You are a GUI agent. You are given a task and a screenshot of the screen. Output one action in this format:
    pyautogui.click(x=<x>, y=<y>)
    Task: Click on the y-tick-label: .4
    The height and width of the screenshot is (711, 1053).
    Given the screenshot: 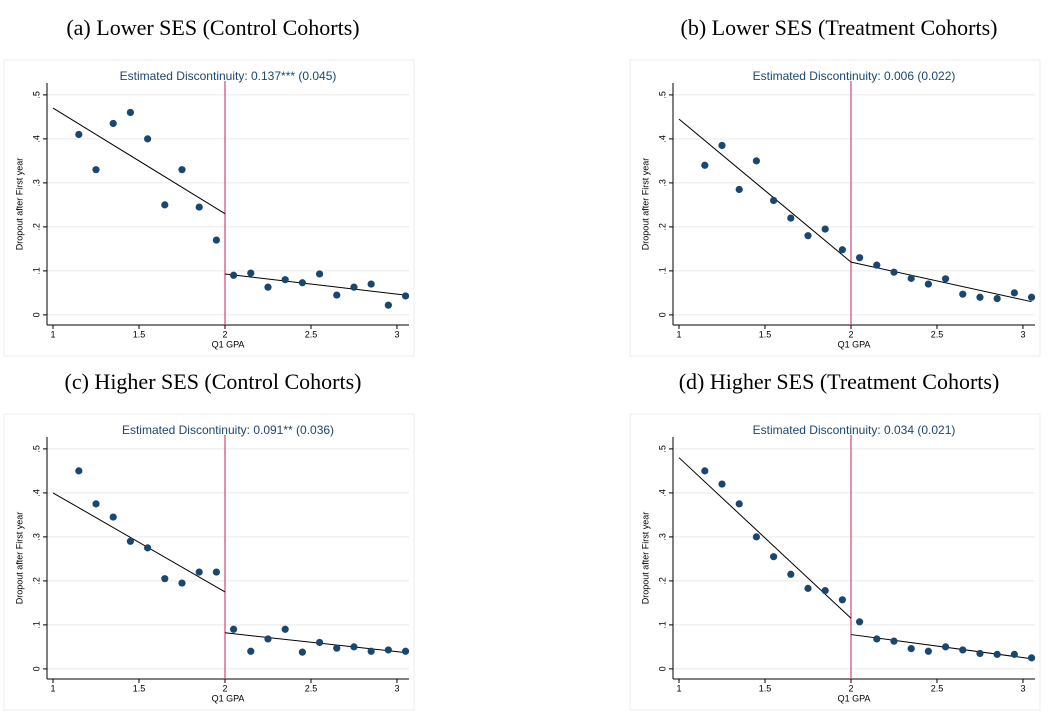 What is the action you would take?
    pyautogui.click(x=36, y=493)
    